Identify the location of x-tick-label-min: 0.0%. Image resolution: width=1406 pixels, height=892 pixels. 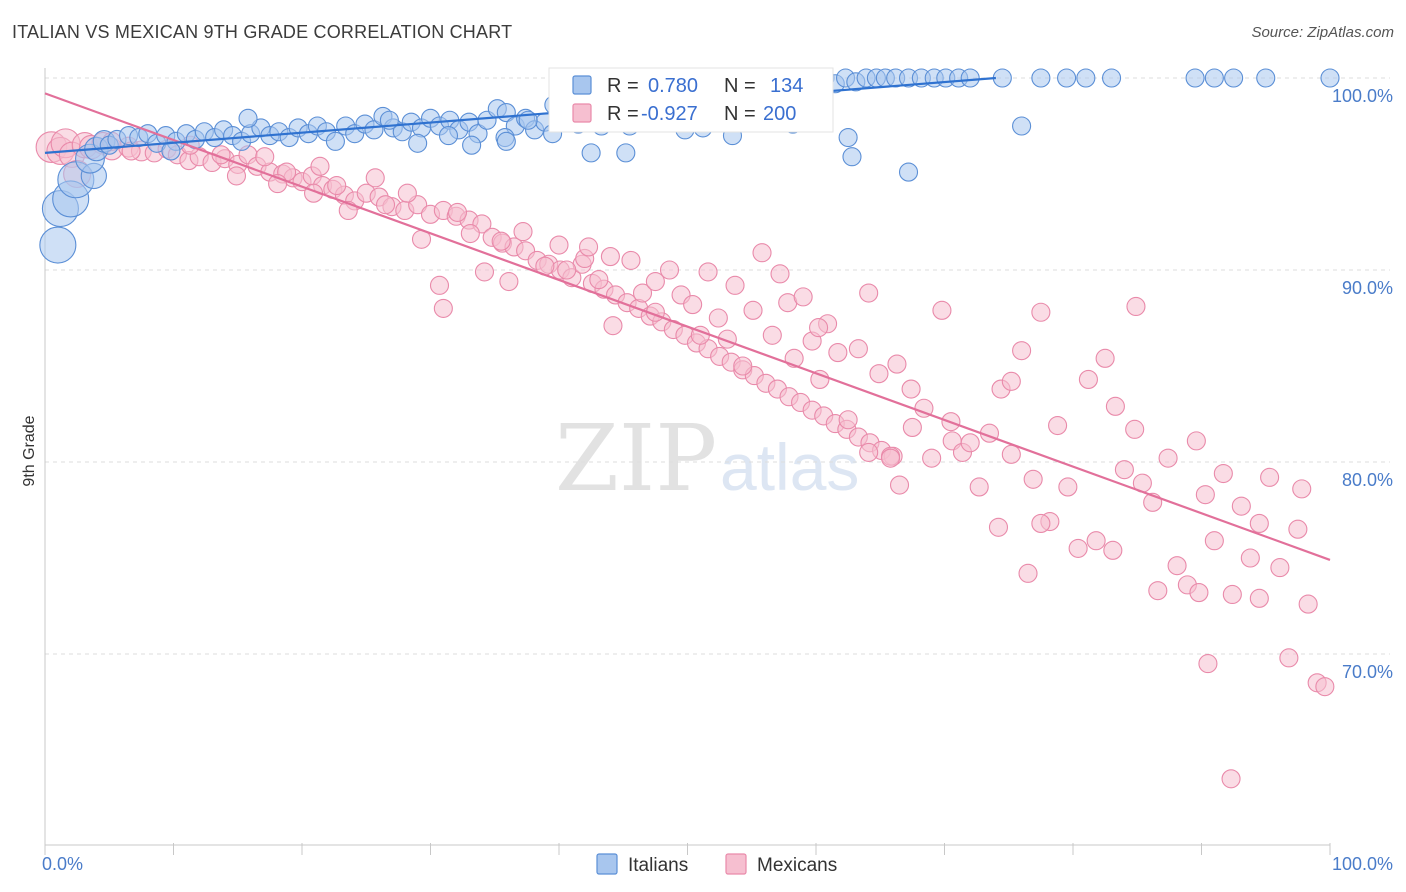
(62, 864).